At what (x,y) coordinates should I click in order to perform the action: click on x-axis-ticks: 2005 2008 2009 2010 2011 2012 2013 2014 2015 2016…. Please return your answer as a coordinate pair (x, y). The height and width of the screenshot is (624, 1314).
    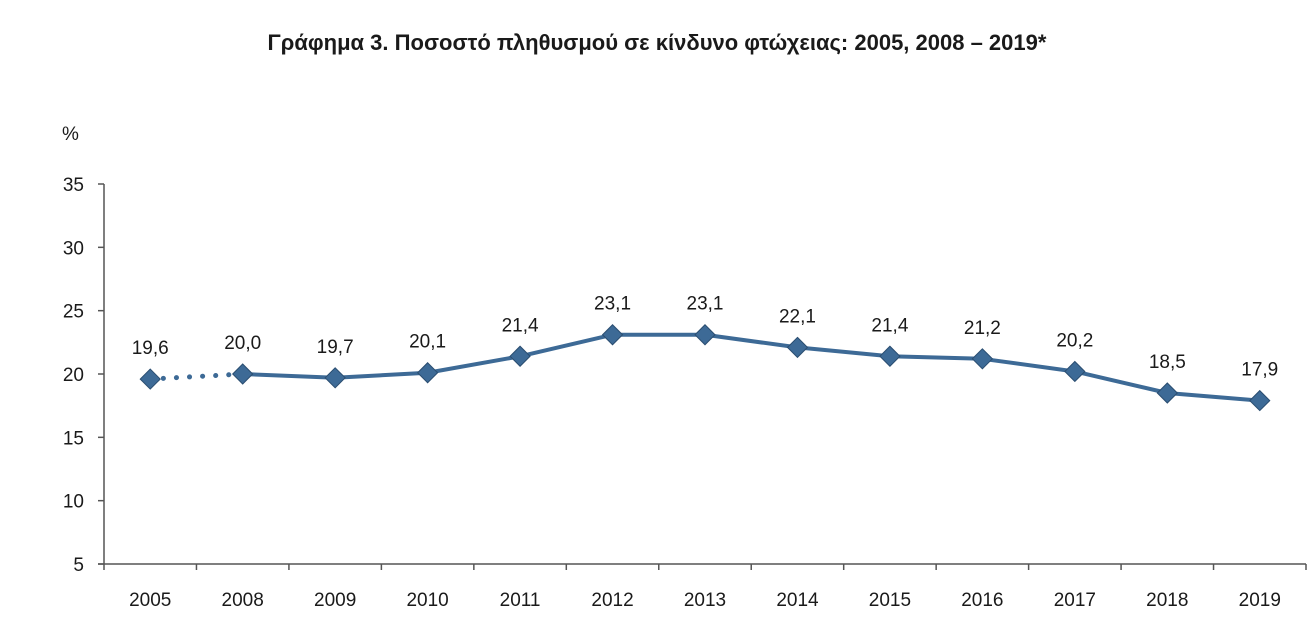
    Looking at the image, I should click on (705, 587).